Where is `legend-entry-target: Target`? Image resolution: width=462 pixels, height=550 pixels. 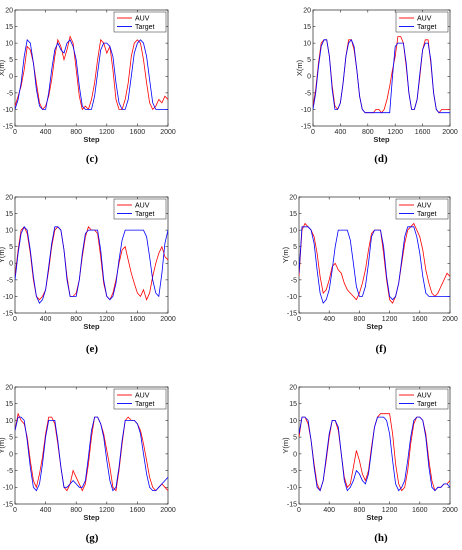 legend-entry-target: Target is located at coordinates (145, 214).